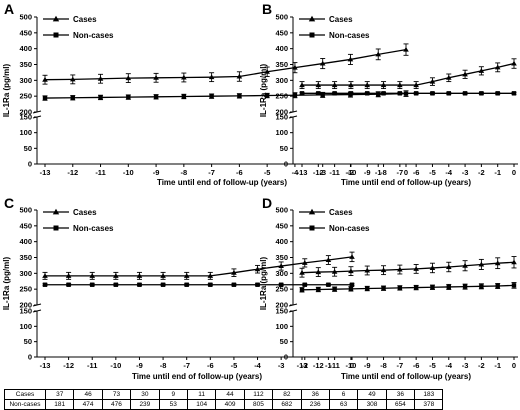 The height and width of the screenshot is (410, 520). Describe the element at coordinates (88, 394) in the screenshot. I see `table-cell: 46` at that location.